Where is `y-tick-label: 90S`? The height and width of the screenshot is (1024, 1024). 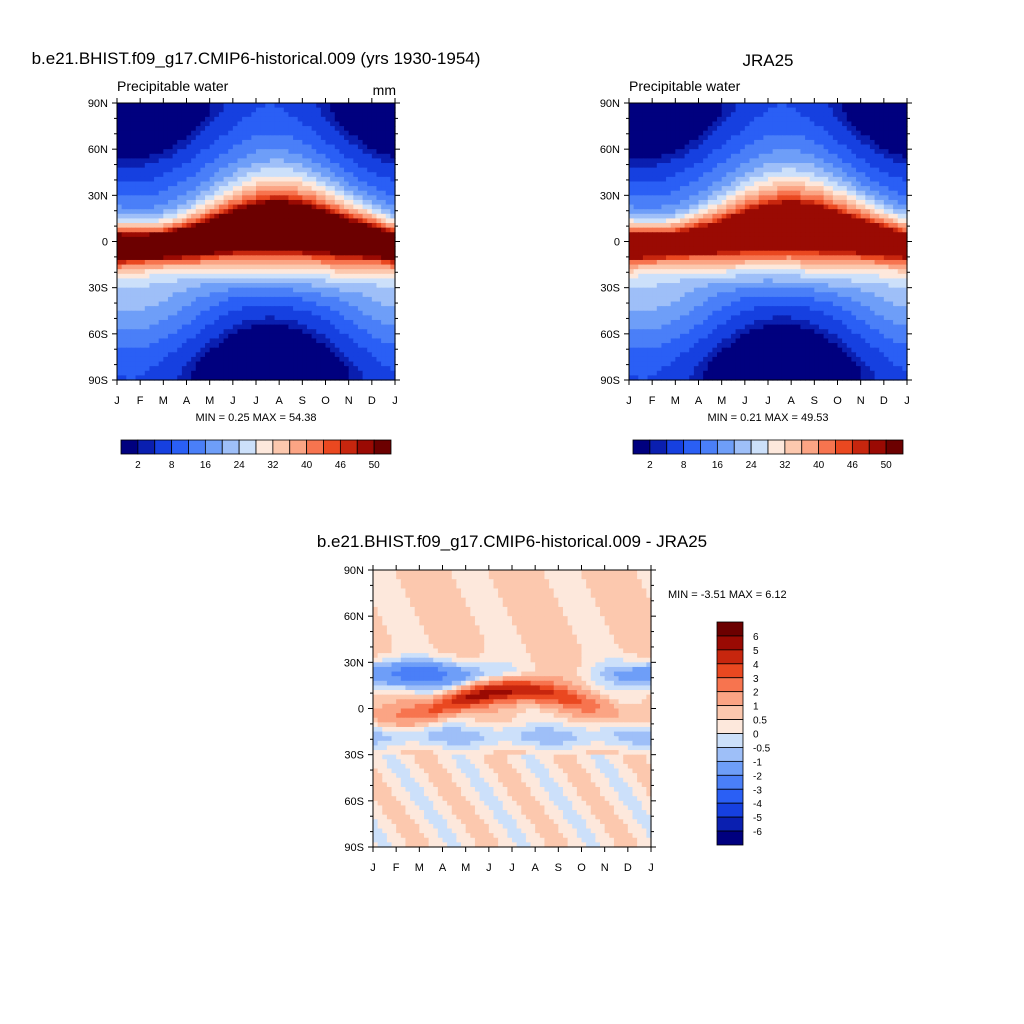
y-tick-label: 90S is located at coordinates (98, 381).